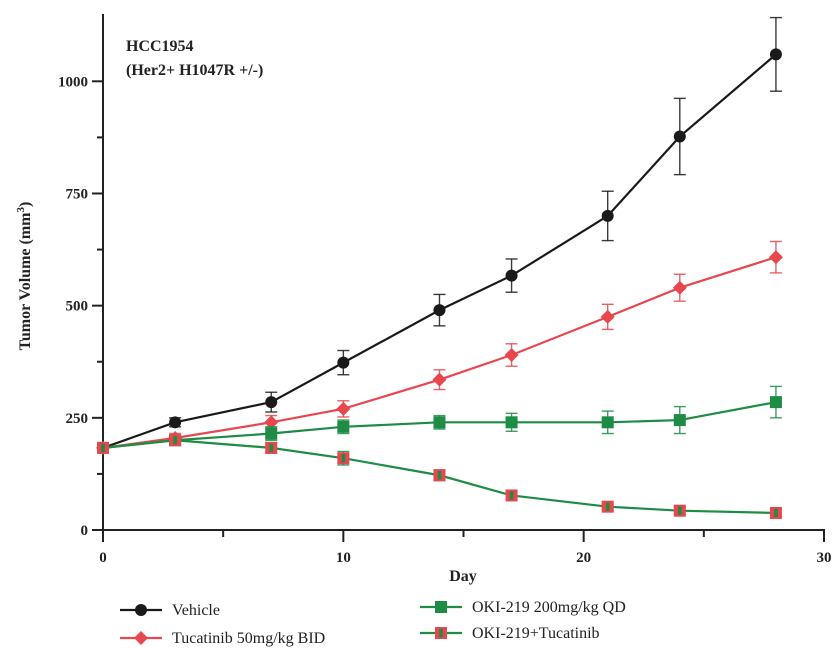 The height and width of the screenshot is (648, 839). I want to click on legend-item-2: OKI-219 200mg/kg QD, so click(523, 607).